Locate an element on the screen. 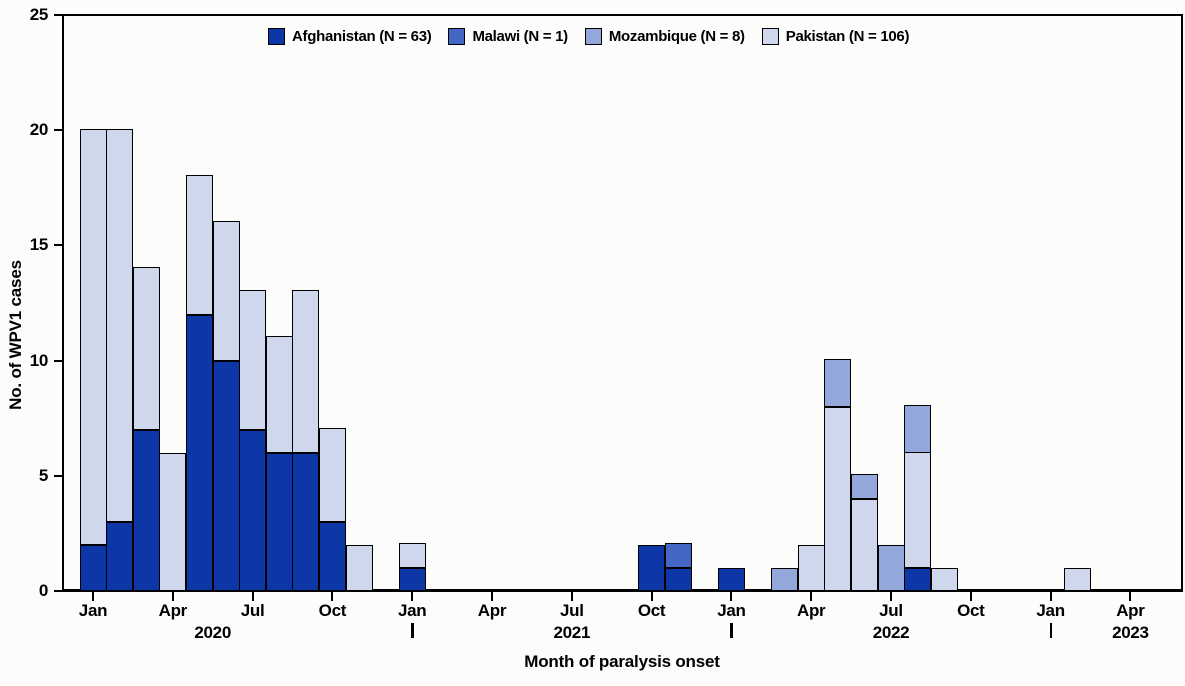 This screenshot has width=1185, height=686. legend-item-mozambique: Mozambique (N = 8) is located at coordinates (664, 36).